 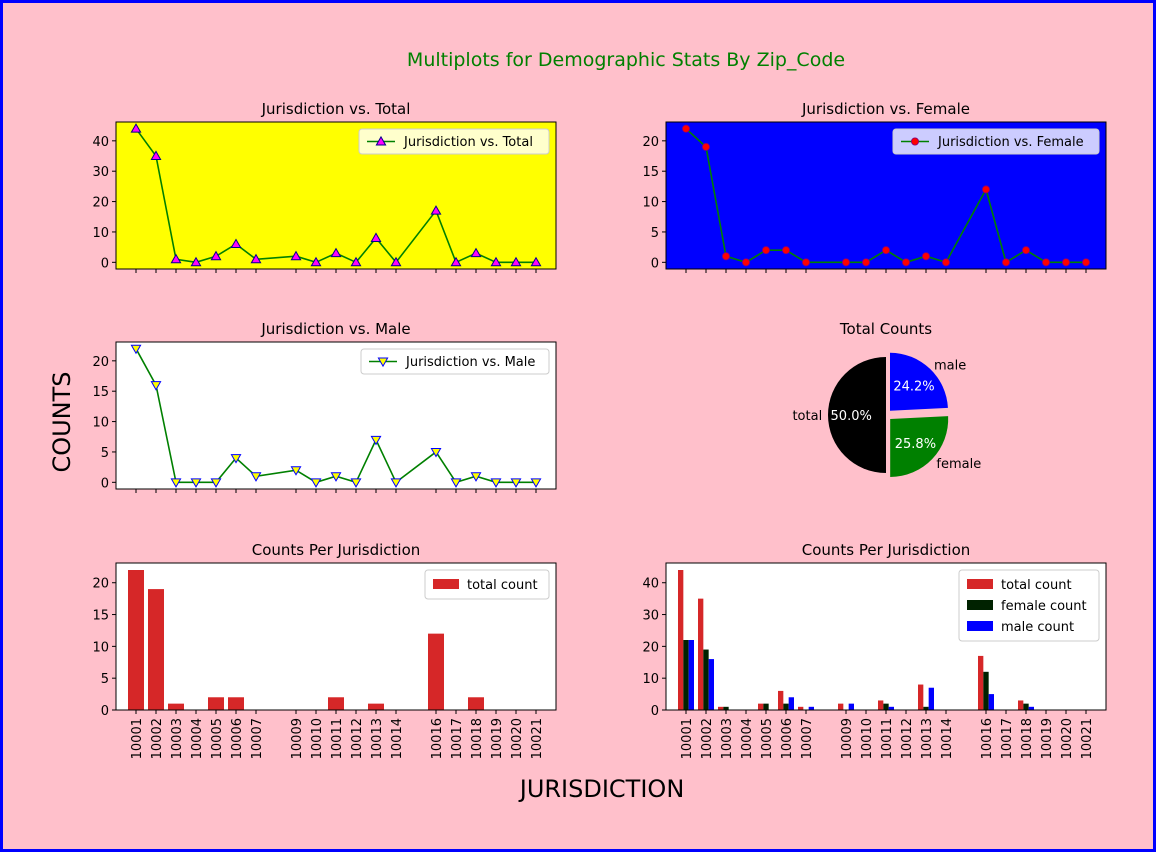 I want to click on x-tick-label: 10010, so click(x=317, y=738).